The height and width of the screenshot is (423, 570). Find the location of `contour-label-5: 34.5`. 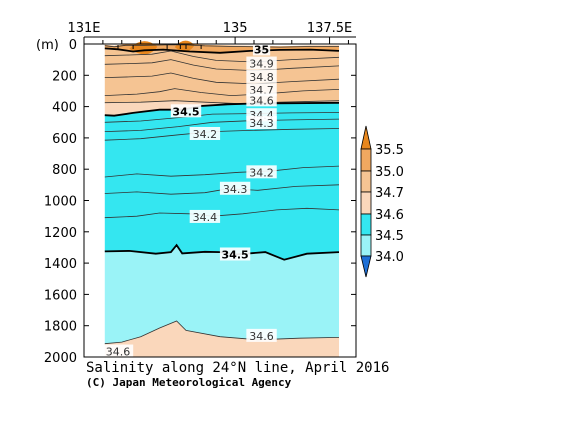

contour-label-5: 34.5 is located at coordinates (186, 111).